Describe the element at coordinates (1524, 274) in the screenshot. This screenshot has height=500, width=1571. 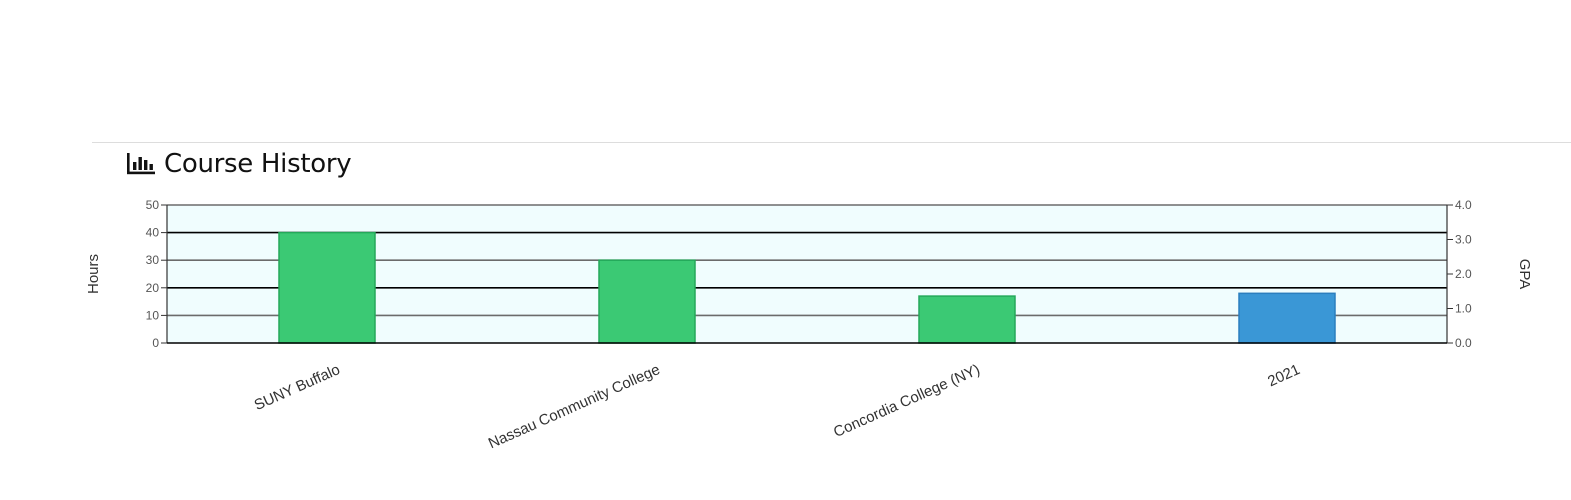
I see `y2-axis-title: GPA` at that location.